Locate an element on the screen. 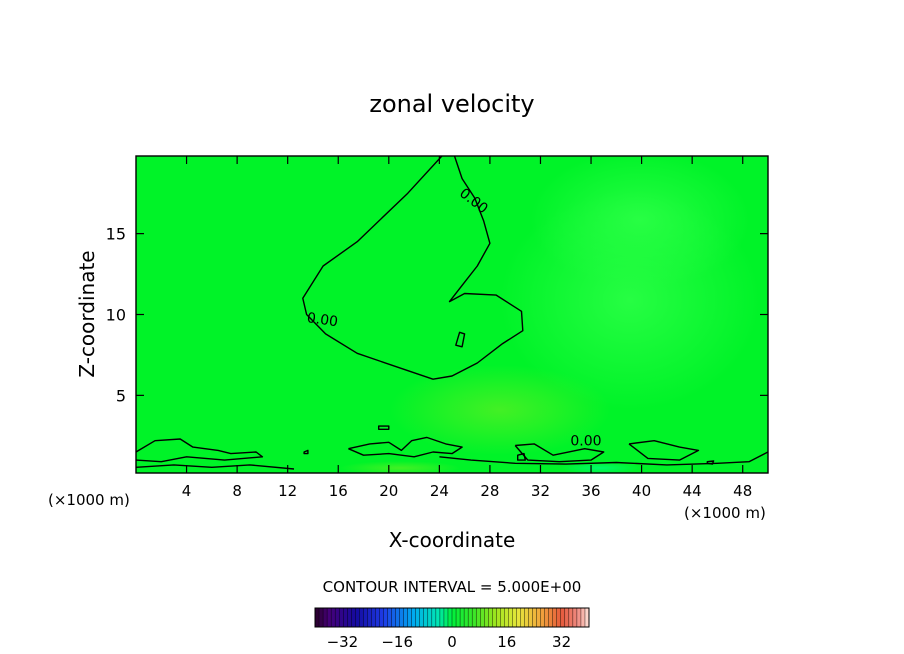  contour-line-main is located at coordinates (413, 268).